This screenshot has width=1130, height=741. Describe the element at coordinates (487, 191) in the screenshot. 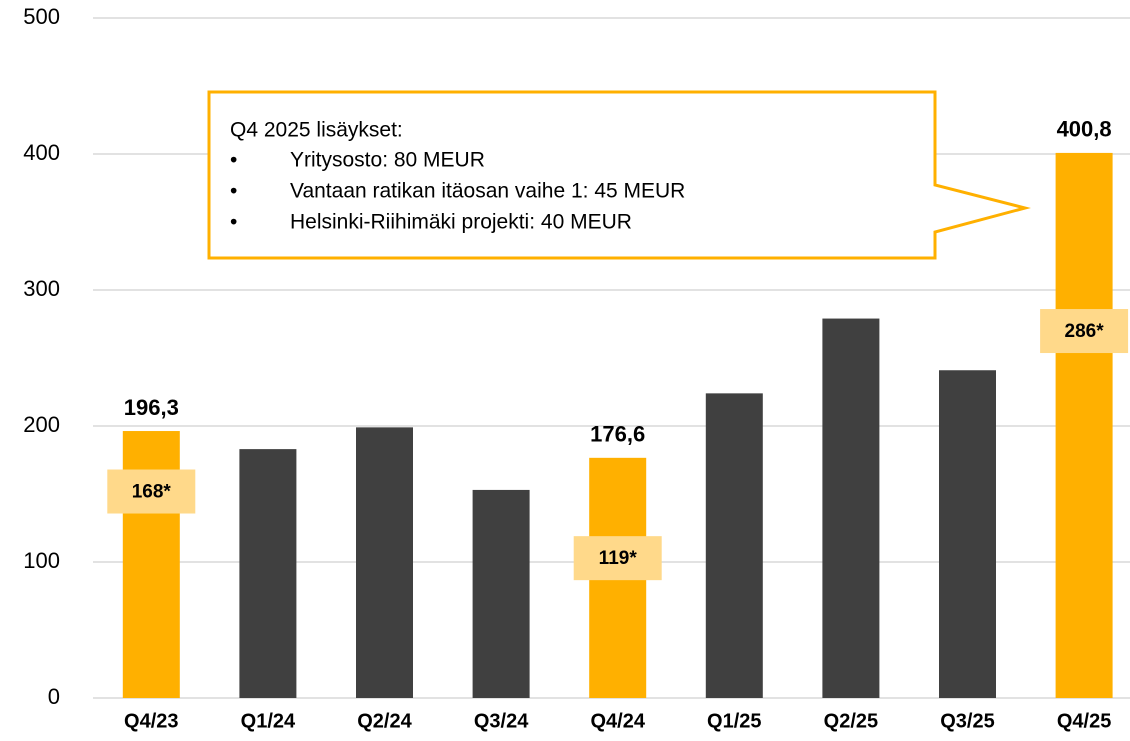

I see `annotation-item: Vantaan ratikan itäosan vaihe 1: 45 MEUR` at that location.